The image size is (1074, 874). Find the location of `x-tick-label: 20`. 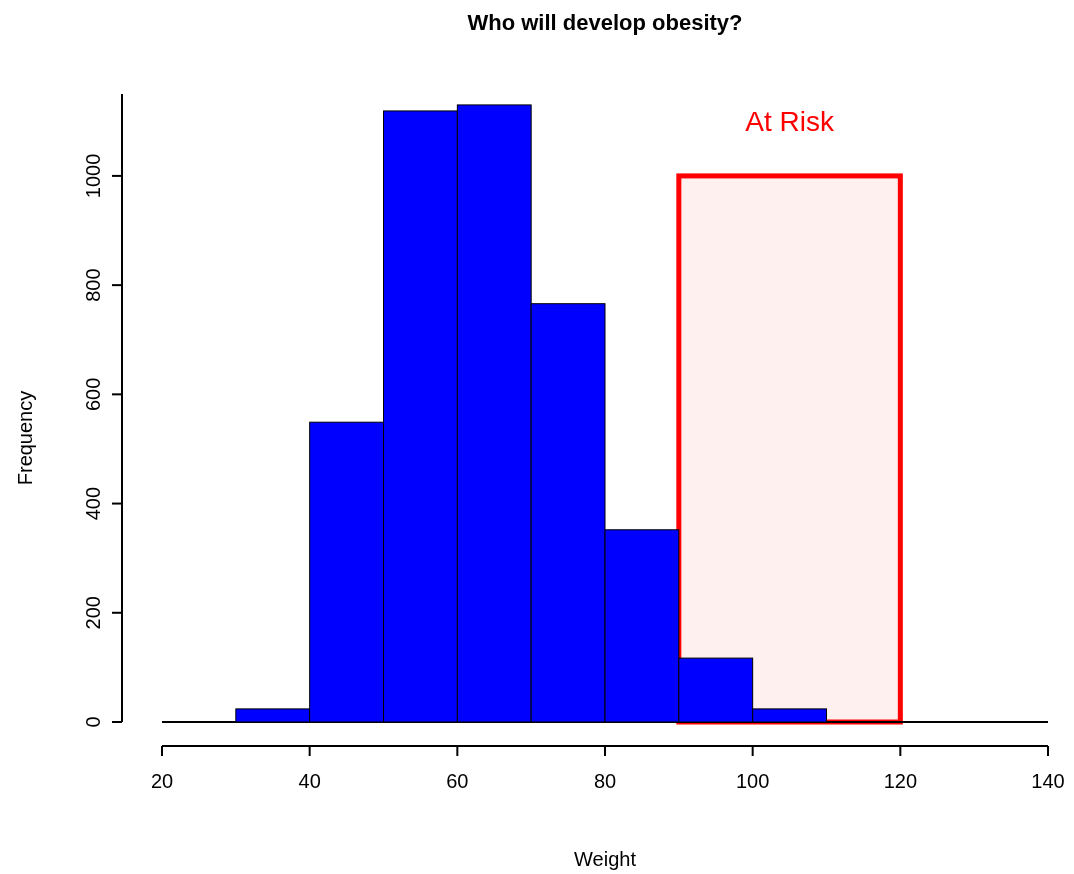

x-tick-label: 20 is located at coordinates (162, 781).